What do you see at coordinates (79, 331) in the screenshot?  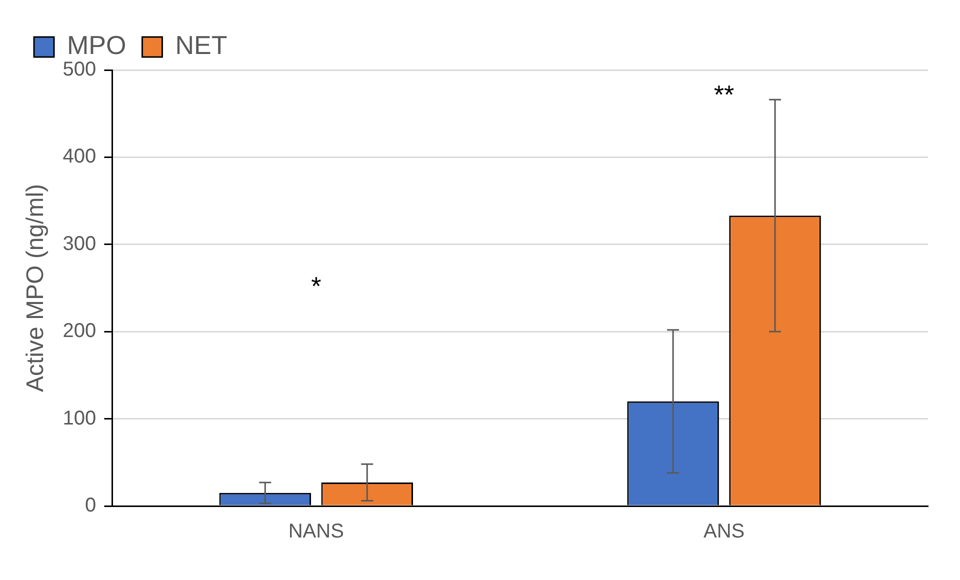 I see `y-tick-label: 200` at bounding box center [79, 331].